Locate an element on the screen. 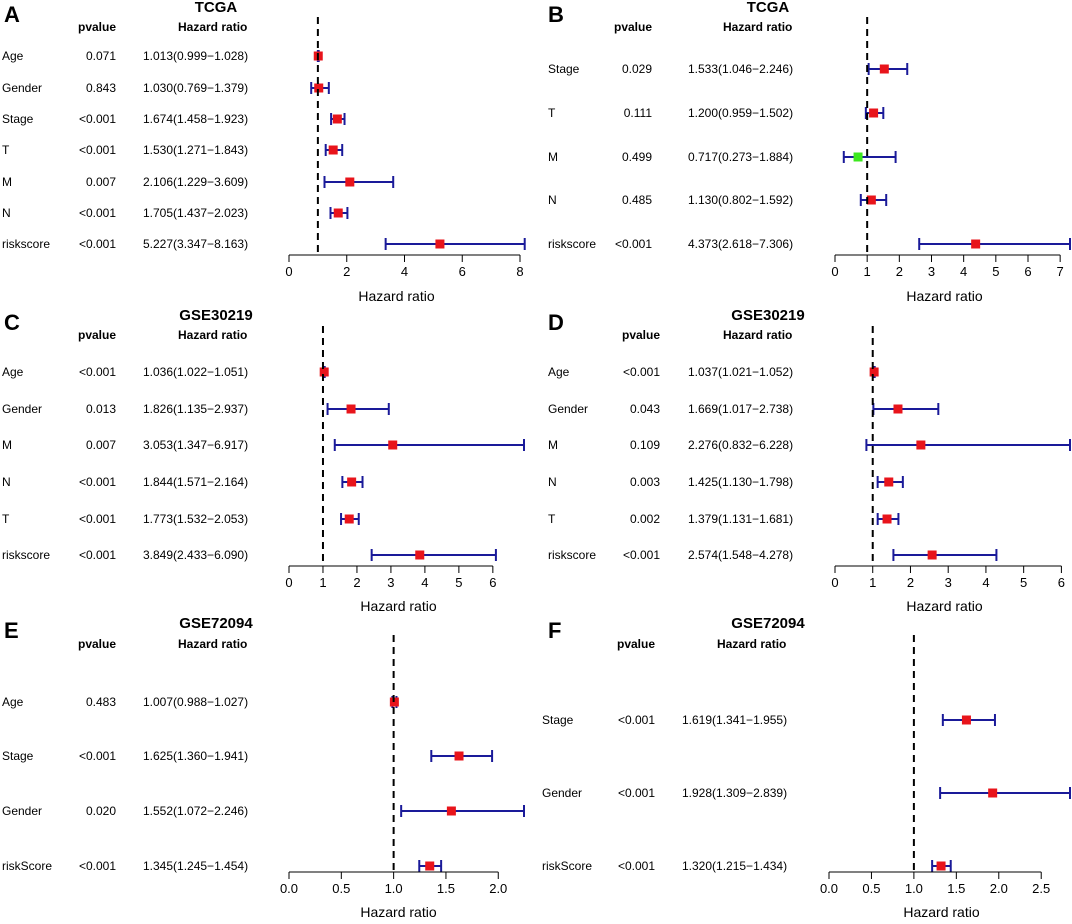  forest-row: riskScore <0.001 1.320(1.215−1.434) is located at coordinates (747, 866).